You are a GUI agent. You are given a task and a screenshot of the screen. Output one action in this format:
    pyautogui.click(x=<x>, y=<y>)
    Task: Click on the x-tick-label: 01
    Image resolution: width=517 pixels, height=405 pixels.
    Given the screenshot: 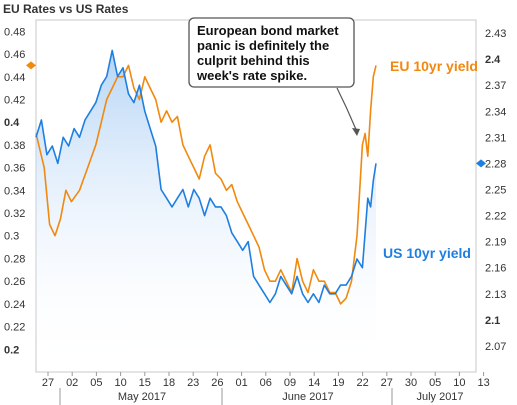 What is the action you would take?
    pyautogui.click(x=241, y=383)
    